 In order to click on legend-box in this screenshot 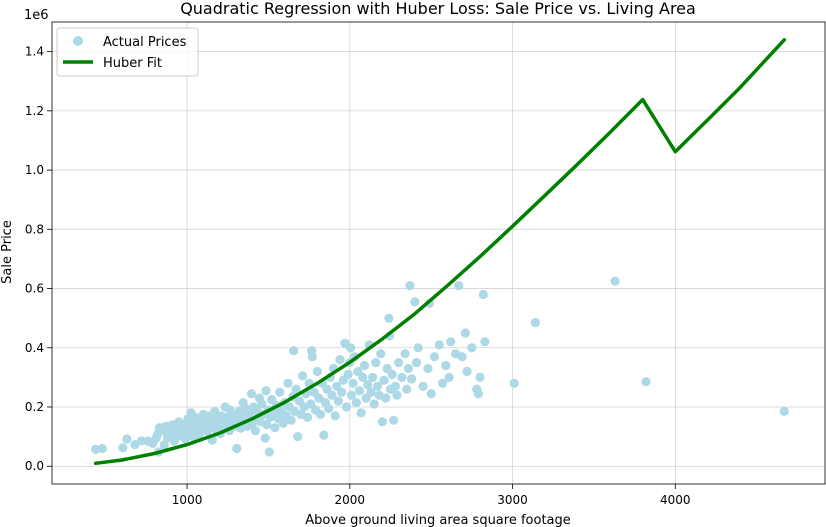, I will do `click(127, 52)`.